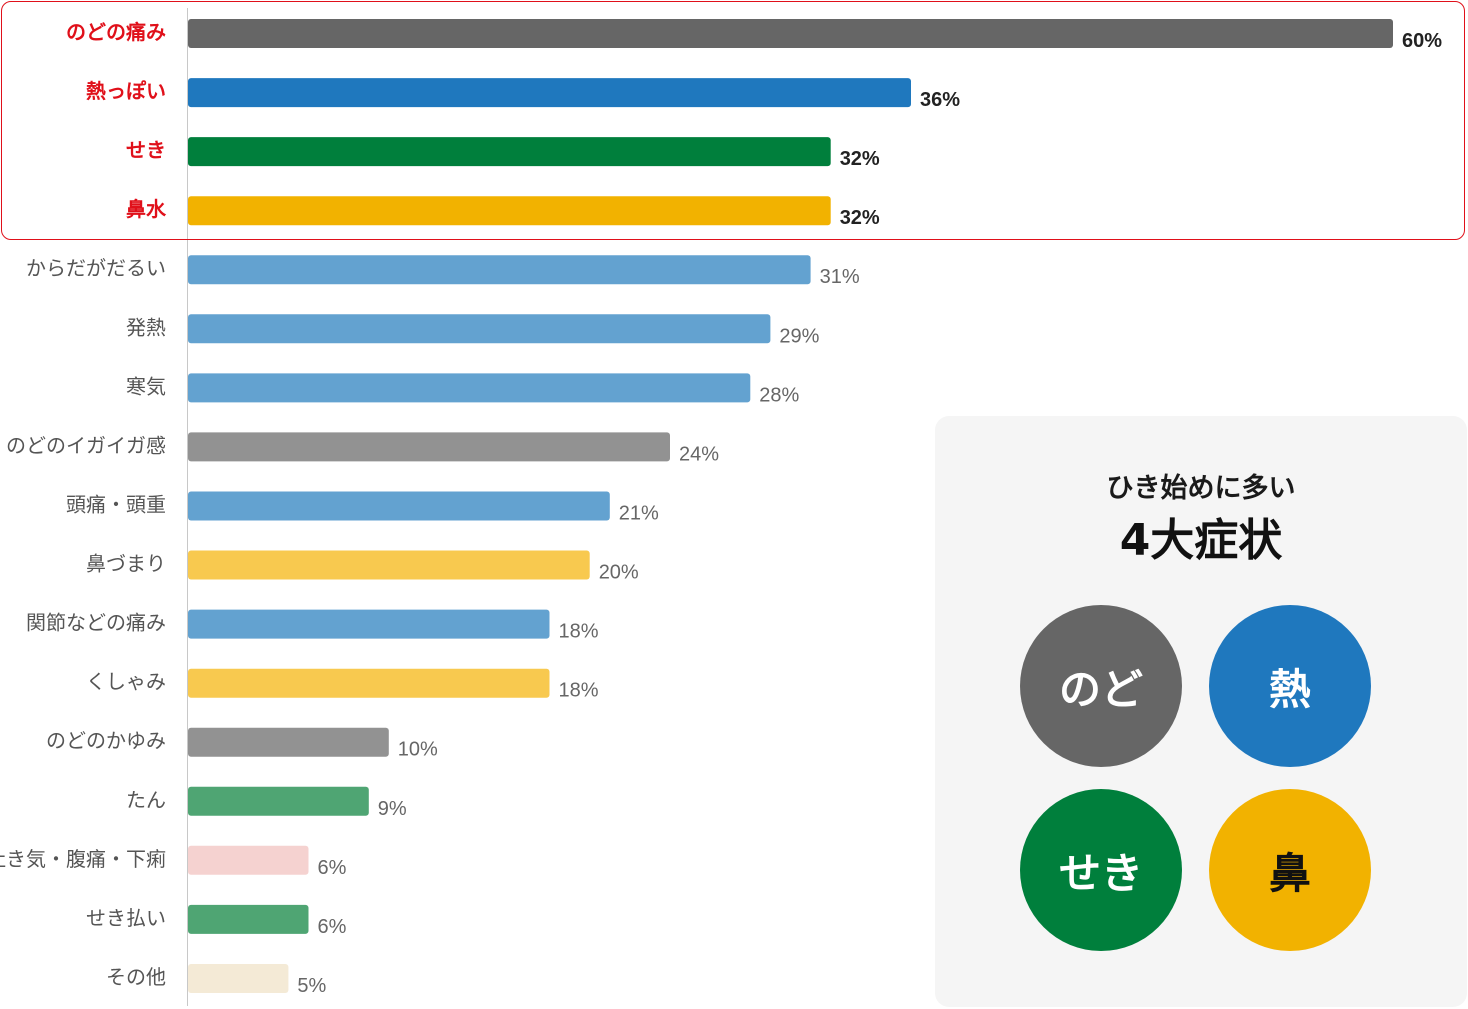 Image resolution: width=1468 pixels, height=1009 pixels. I want to click on value-label-3: 32%, so click(860, 159).